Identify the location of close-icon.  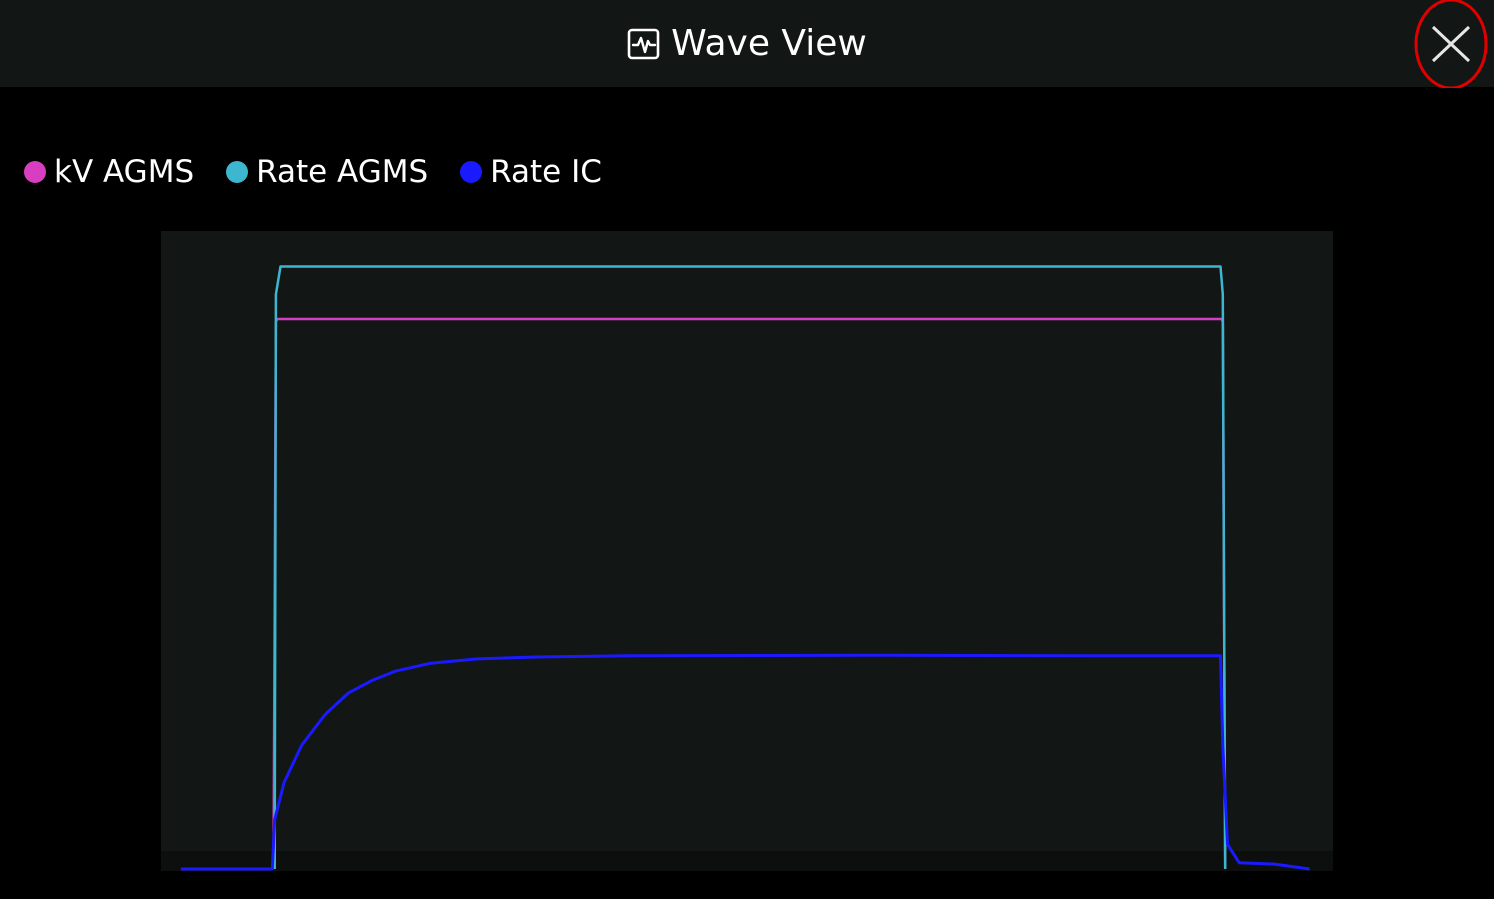
(1451, 44).